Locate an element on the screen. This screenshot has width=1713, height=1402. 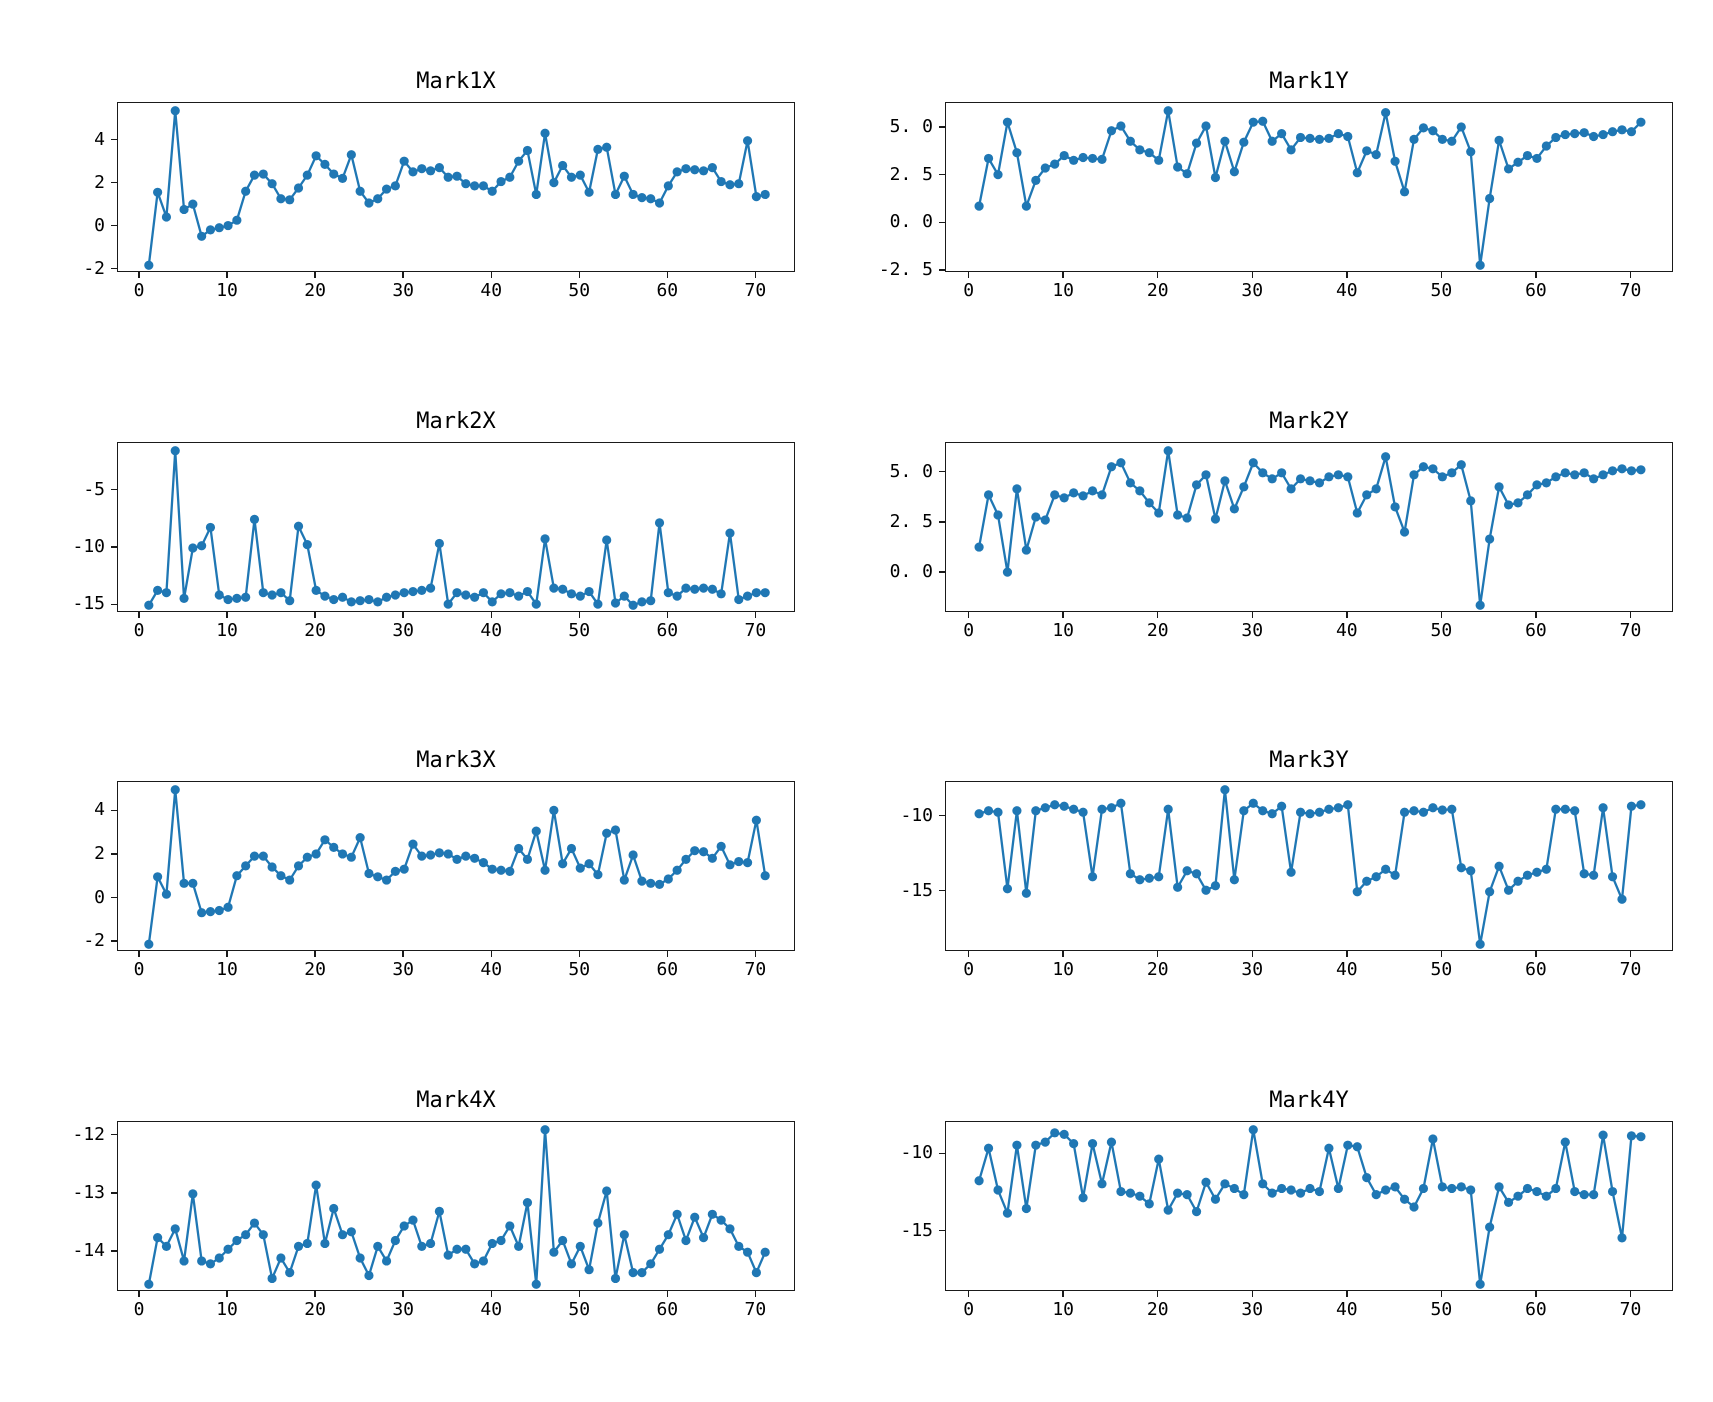
x-tick-label: 60 is located at coordinates (1536, 290).